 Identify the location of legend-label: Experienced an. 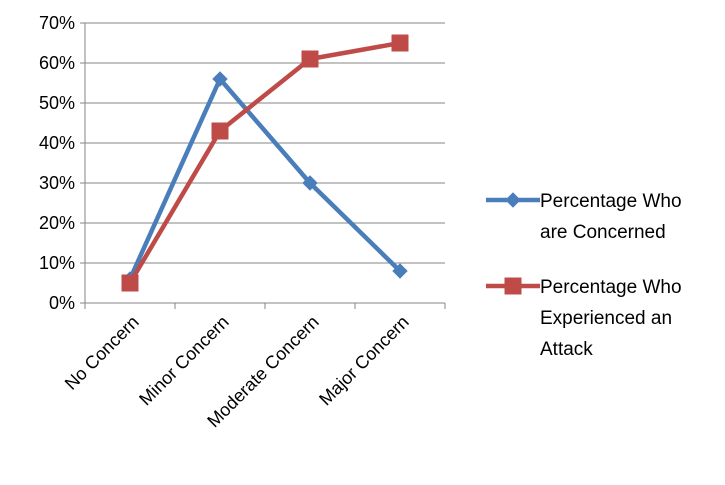
(606, 318).